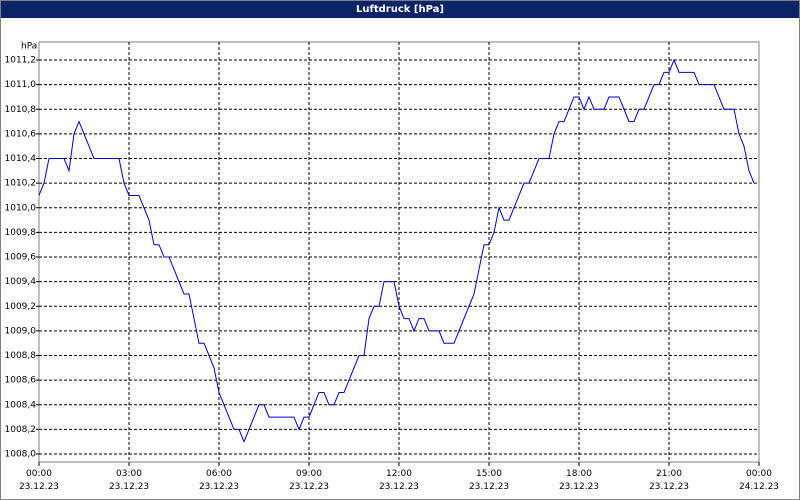 This screenshot has height=500, width=800. Describe the element at coordinates (21, 282) in the screenshot. I see `y-tick-label: 1009,4` at that location.